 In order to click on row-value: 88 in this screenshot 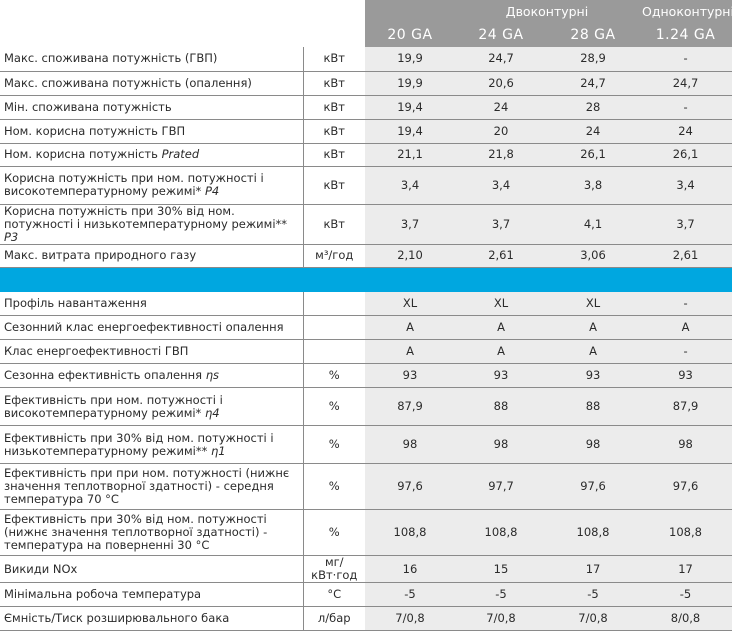, I will do `click(593, 406)`.